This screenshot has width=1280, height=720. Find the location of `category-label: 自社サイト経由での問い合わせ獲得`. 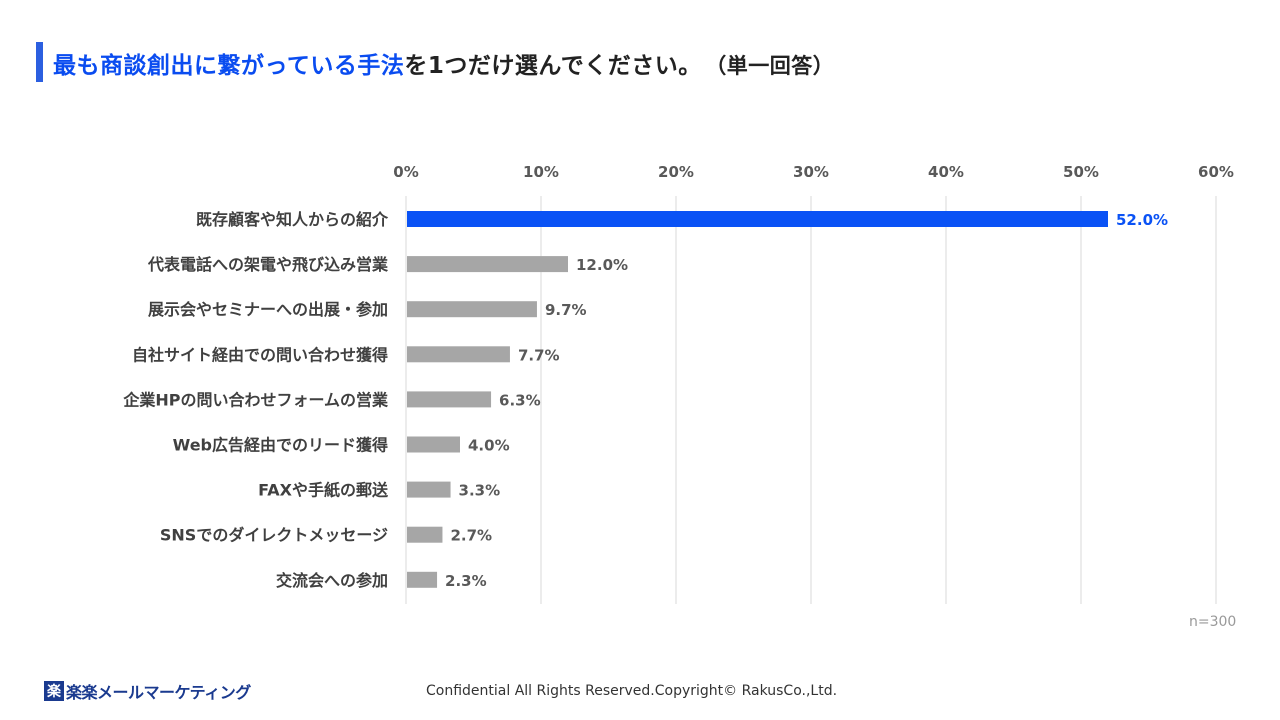

category-label: 自社サイト経由での問い合わせ獲得 is located at coordinates (260, 354).